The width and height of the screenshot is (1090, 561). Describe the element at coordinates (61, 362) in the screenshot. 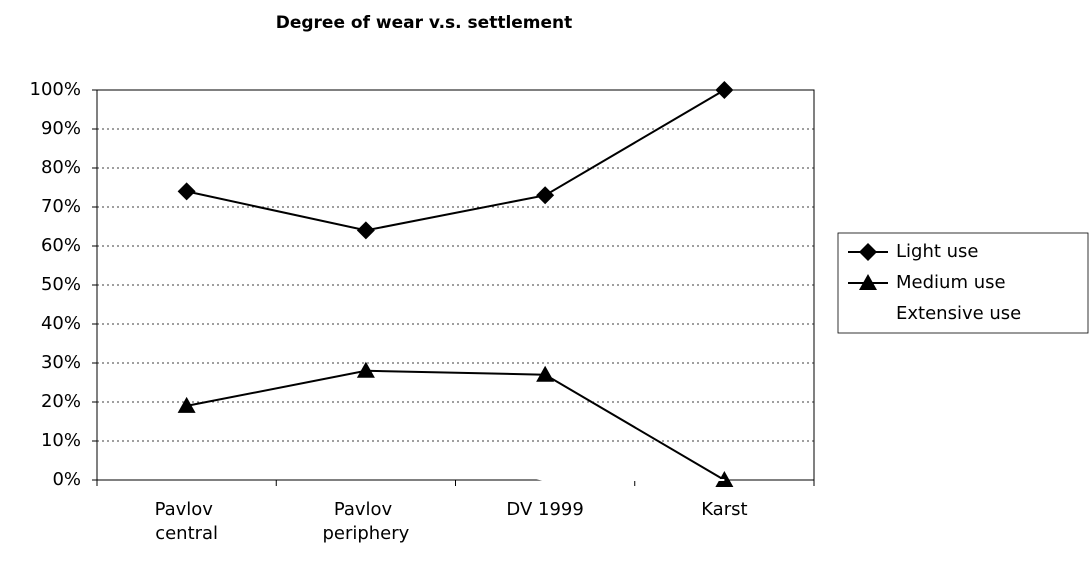

I see `y-tick-label: 30%` at that location.